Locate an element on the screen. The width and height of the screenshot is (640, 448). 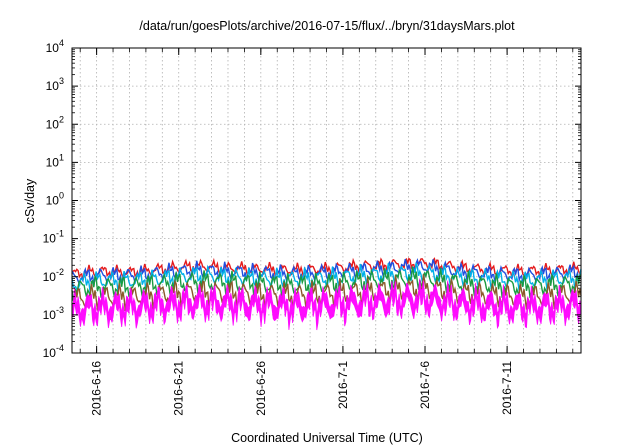
y-tick-label: 10³ is located at coordinates (55, 84).